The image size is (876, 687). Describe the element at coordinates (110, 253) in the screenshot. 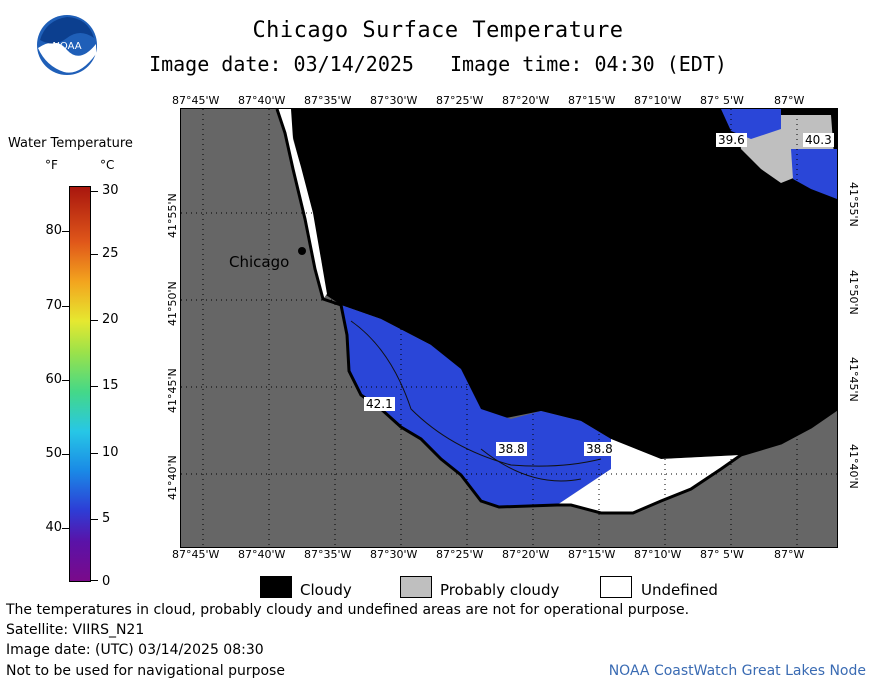

I see `c-tick: 25` at that location.